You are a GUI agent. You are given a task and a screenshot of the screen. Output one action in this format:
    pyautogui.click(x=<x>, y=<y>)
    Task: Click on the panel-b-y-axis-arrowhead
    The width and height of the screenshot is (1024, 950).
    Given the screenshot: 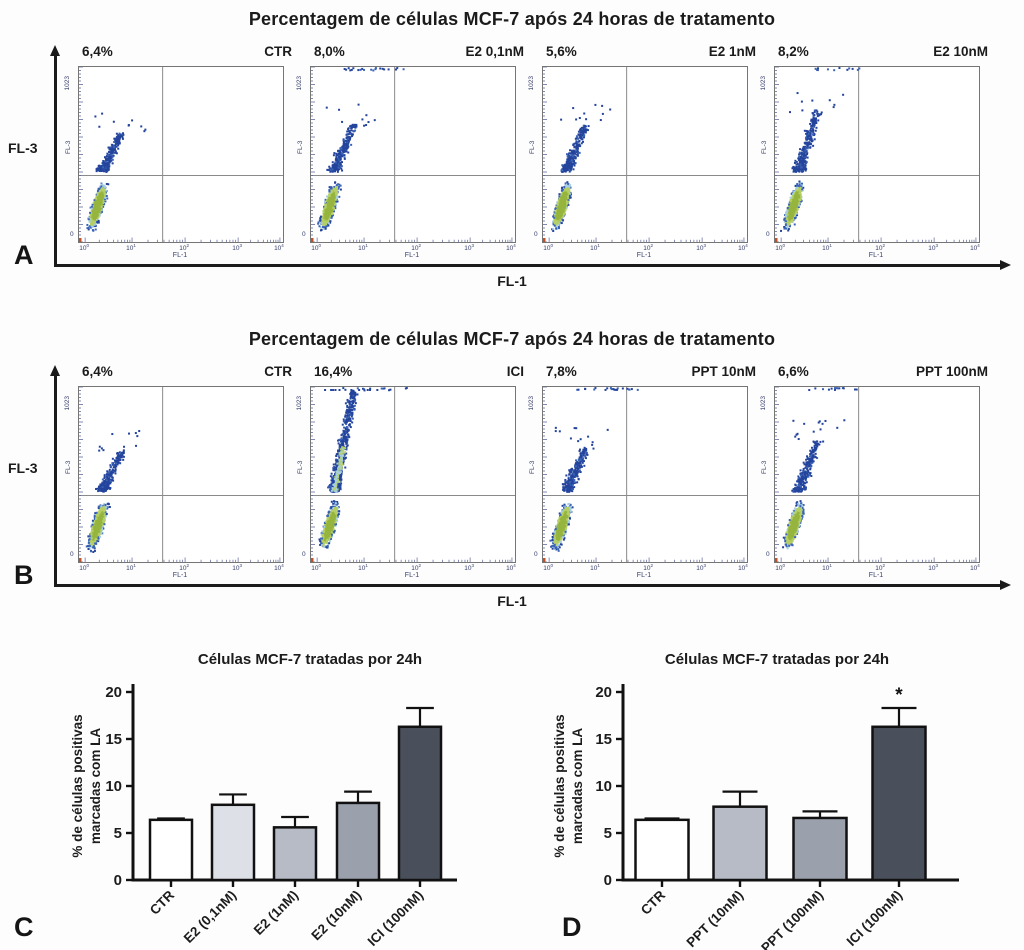 What is the action you would take?
    pyautogui.click(x=55, y=370)
    